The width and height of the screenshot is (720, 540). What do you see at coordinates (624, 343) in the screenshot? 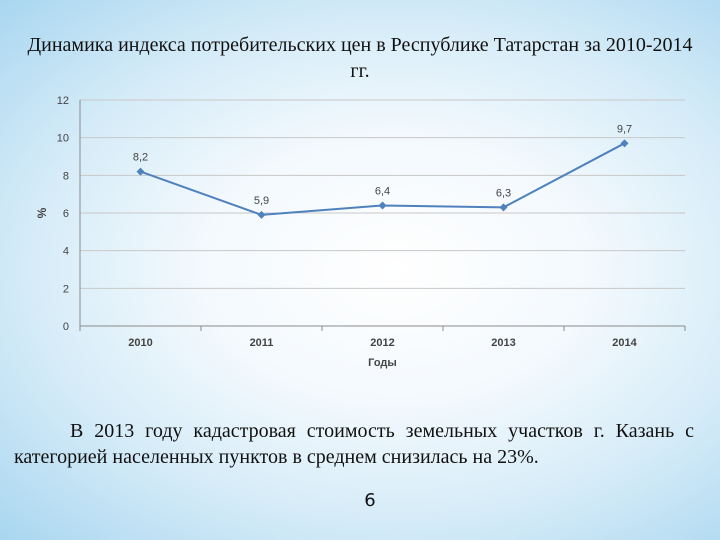
I see `x-tick-label: 2014` at bounding box center [624, 343].